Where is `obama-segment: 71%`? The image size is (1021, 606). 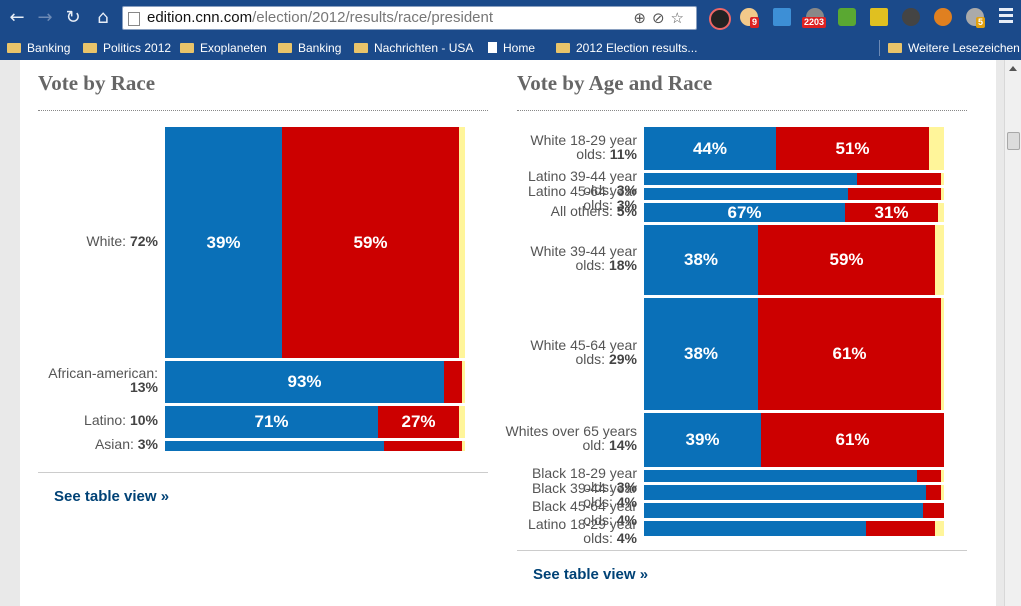 obama-segment: 71% is located at coordinates (271, 422).